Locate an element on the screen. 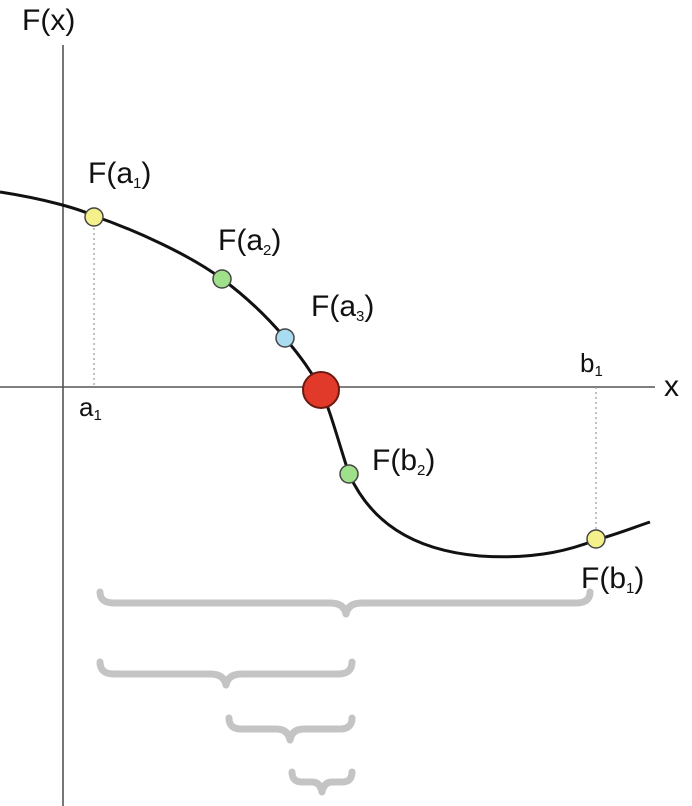 Image resolution: width=692 pixels, height=806 pixels. y-axis-label: F(x) is located at coordinates (48, 20).